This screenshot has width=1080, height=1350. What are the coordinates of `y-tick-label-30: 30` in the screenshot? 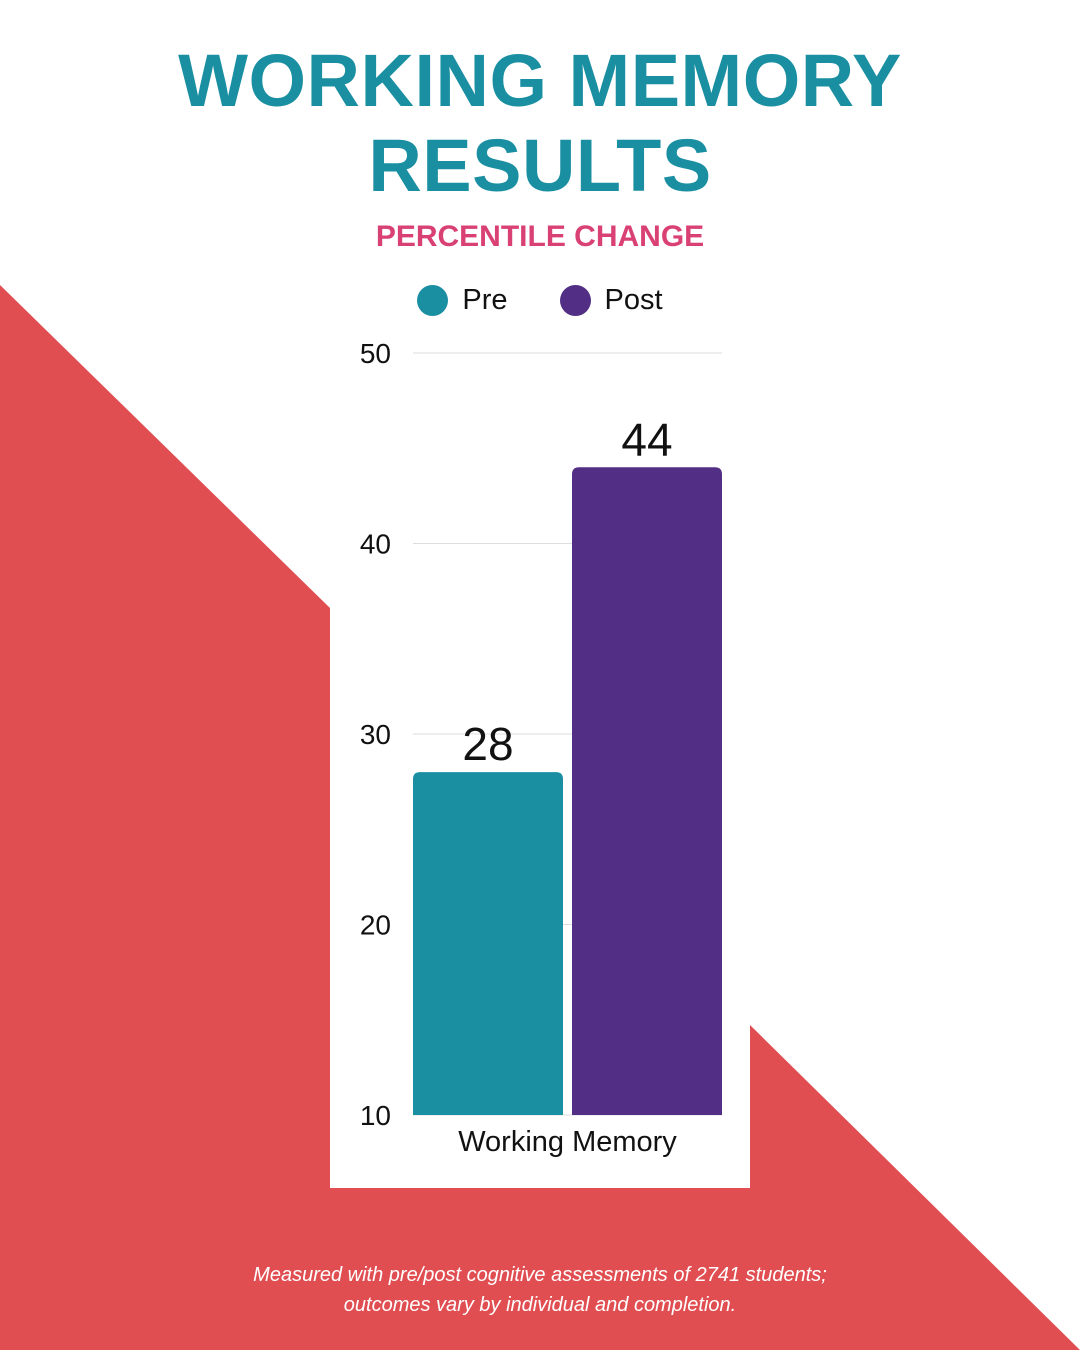 It's located at (375, 734).